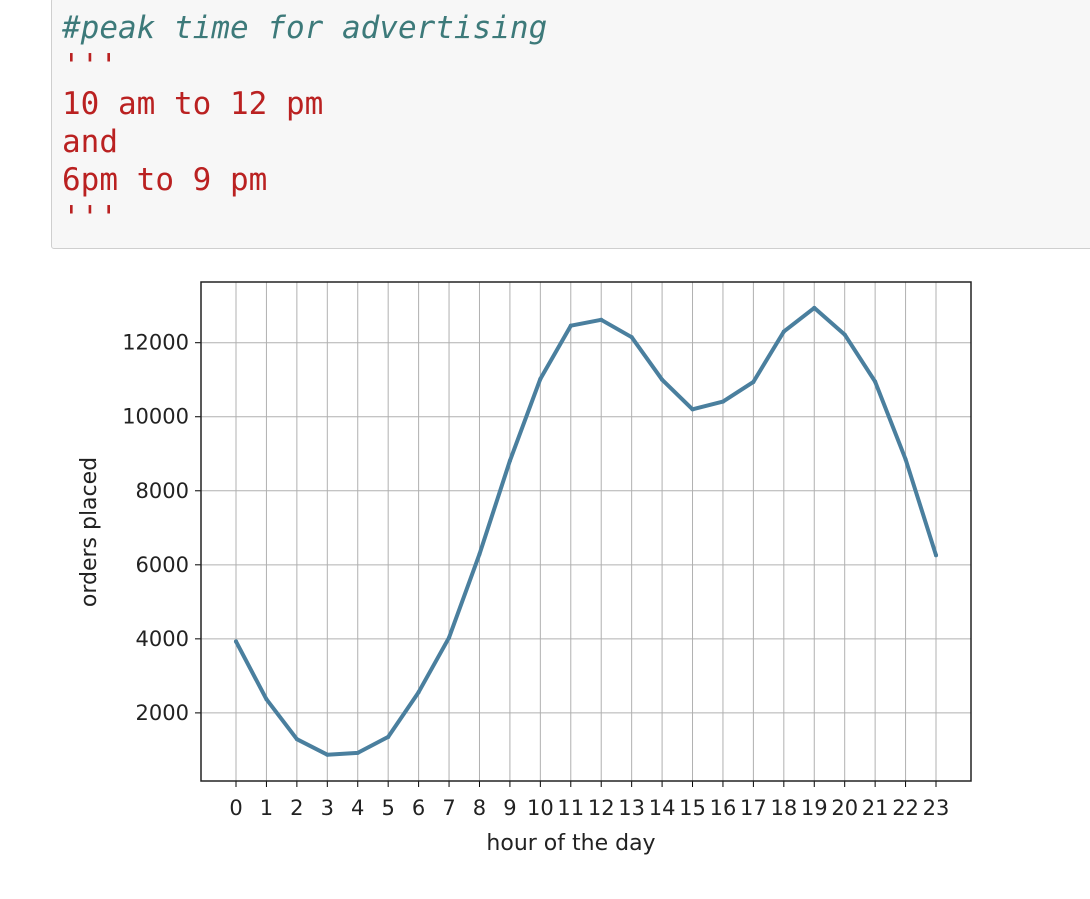  What do you see at coordinates (844, 808) in the screenshot?
I see `x-tick-label: 20` at bounding box center [844, 808].